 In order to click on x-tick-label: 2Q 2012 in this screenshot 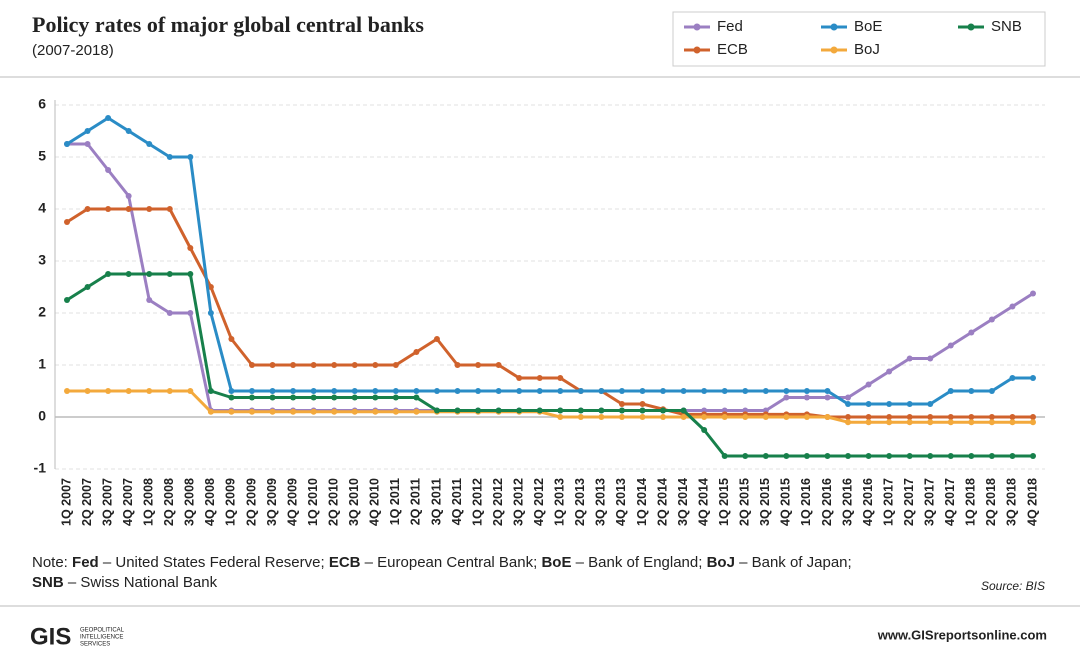, I will do `click(498, 502)`.